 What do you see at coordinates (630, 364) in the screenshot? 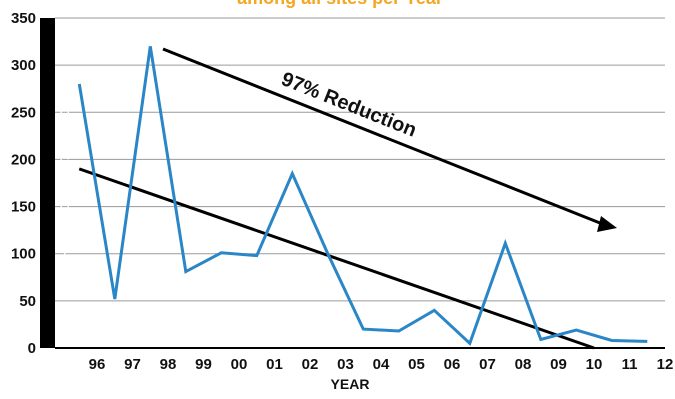
I see `x-tick-label: 11` at bounding box center [630, 364].